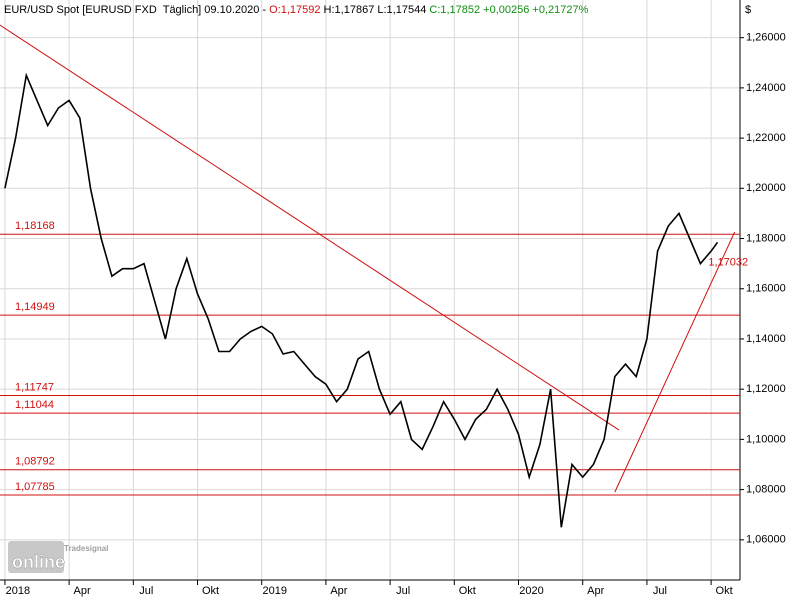 This screenshot has width=800, height=600. What do you see at coordinates (38, 562) in the screenshot?
I see `logo-text: online` at bounding box center [38, 562].